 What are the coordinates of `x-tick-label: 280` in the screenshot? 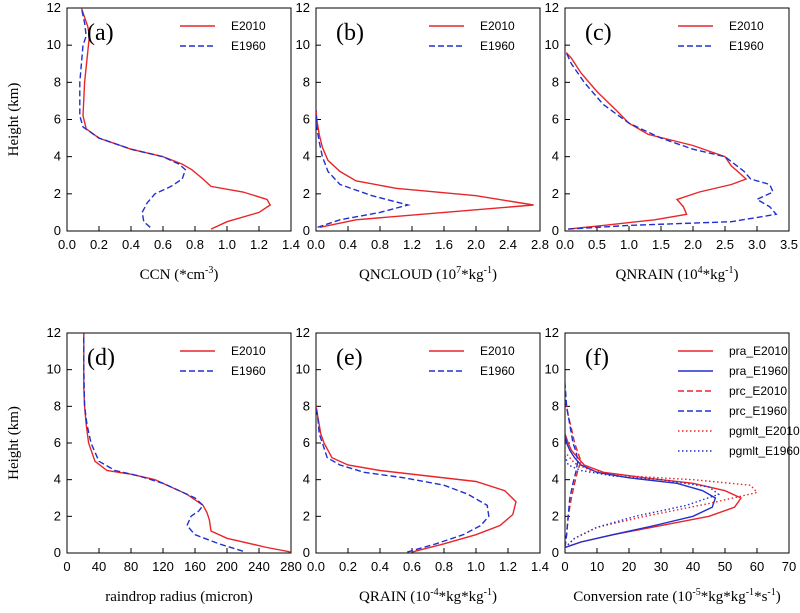 It's located at (291, 566).